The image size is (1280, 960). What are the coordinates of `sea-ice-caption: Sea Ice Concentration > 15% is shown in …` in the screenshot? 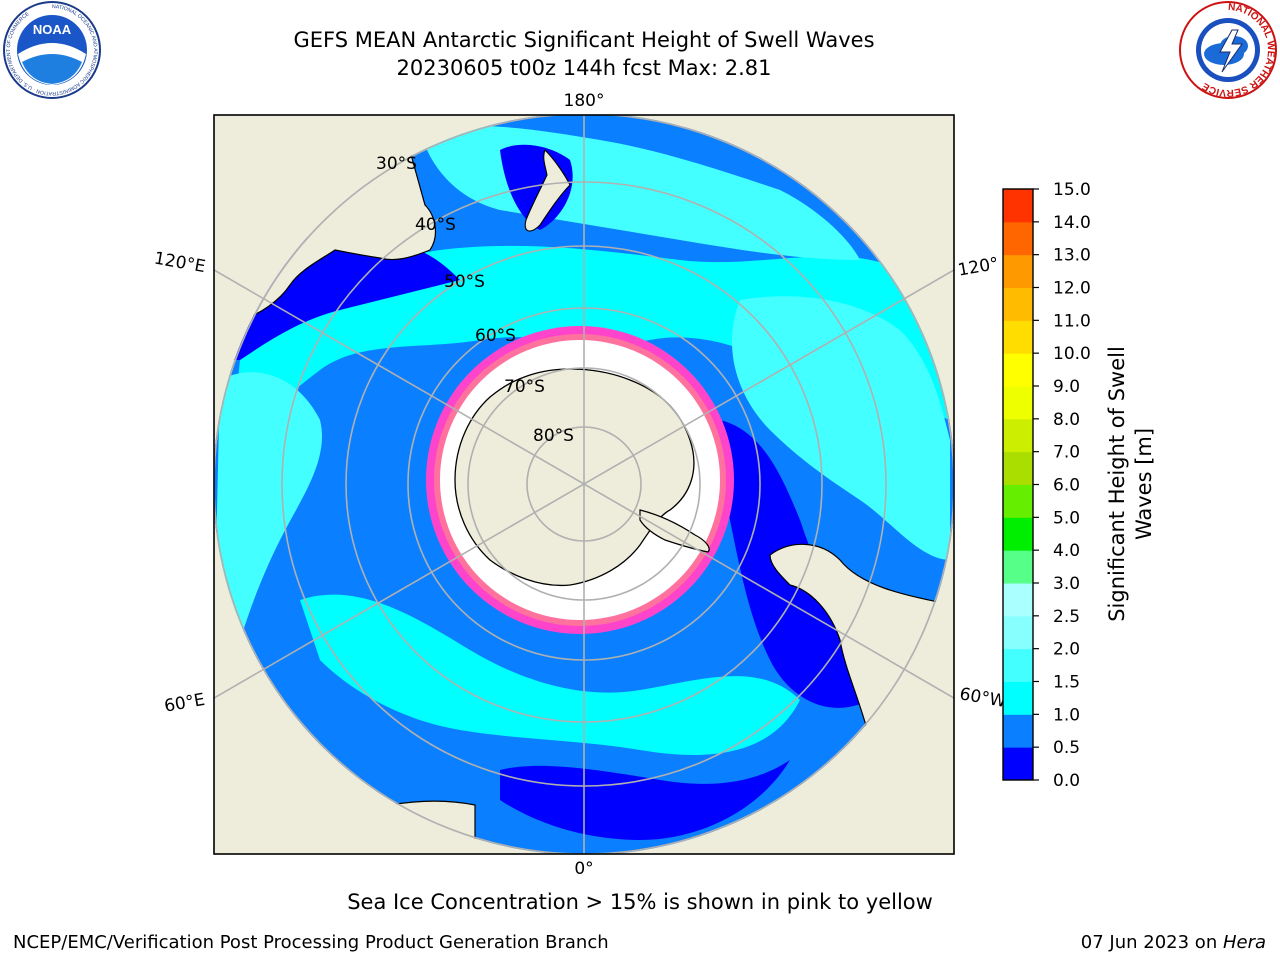 It's located at (640, 902).